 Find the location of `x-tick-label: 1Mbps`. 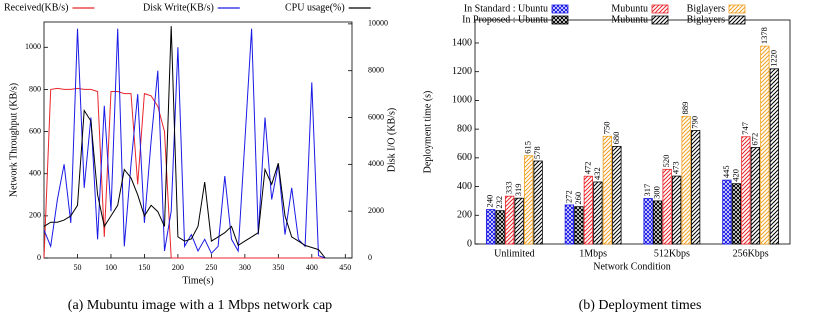

x-tick-label: 1Mbps is located at coordinates (593, 253).